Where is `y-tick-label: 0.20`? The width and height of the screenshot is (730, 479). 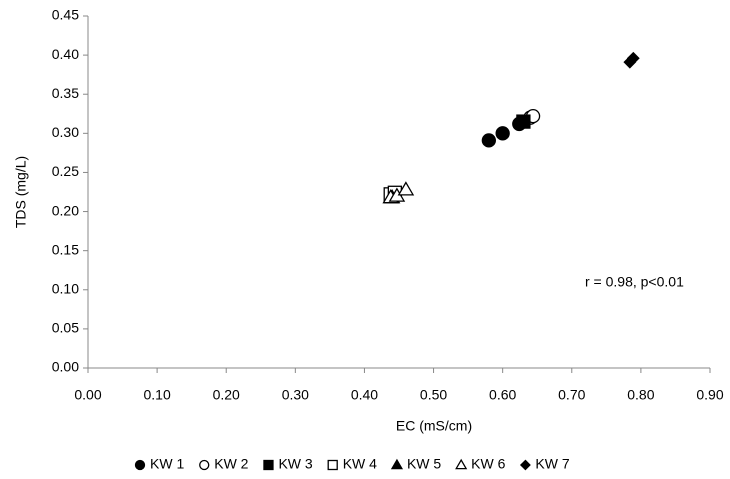 y-tick-label: 0.20 is located at coordinates (65, 210).